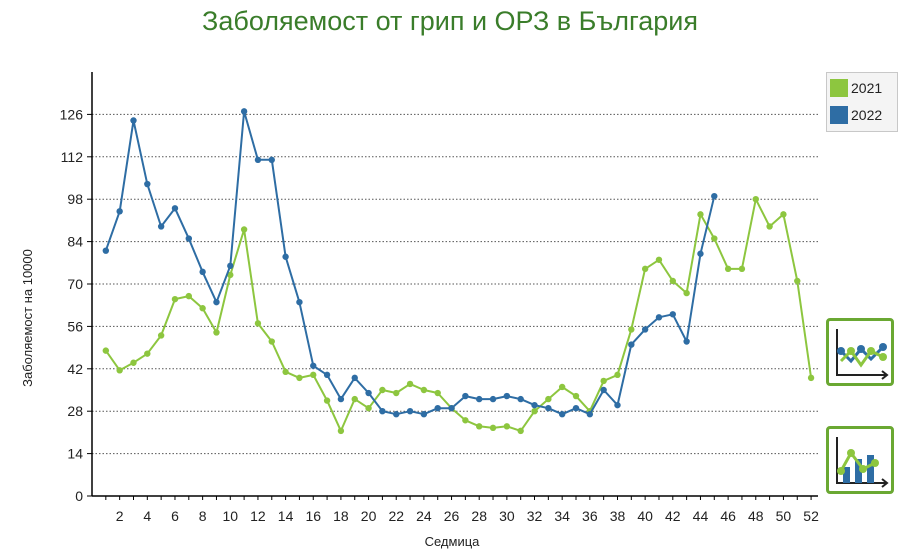 This screenshot has height=550, width=900. I want to click on legend-item-2021: 2021, so click(863, 88).